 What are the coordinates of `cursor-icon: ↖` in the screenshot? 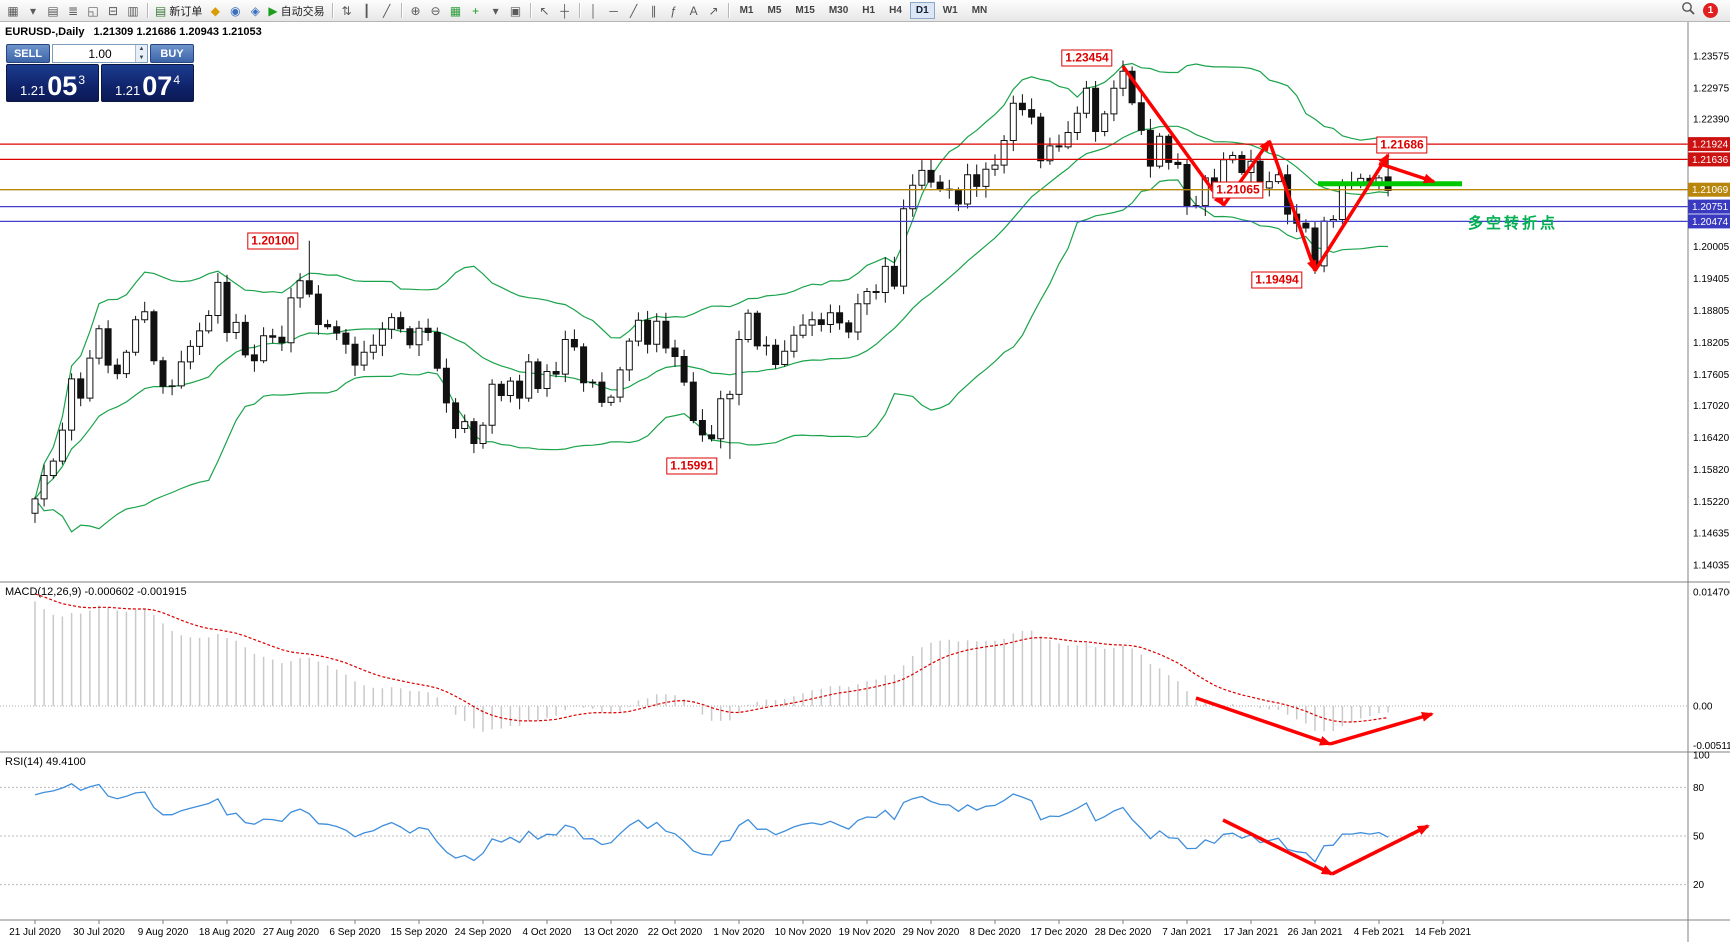 It's located at (544, 10).